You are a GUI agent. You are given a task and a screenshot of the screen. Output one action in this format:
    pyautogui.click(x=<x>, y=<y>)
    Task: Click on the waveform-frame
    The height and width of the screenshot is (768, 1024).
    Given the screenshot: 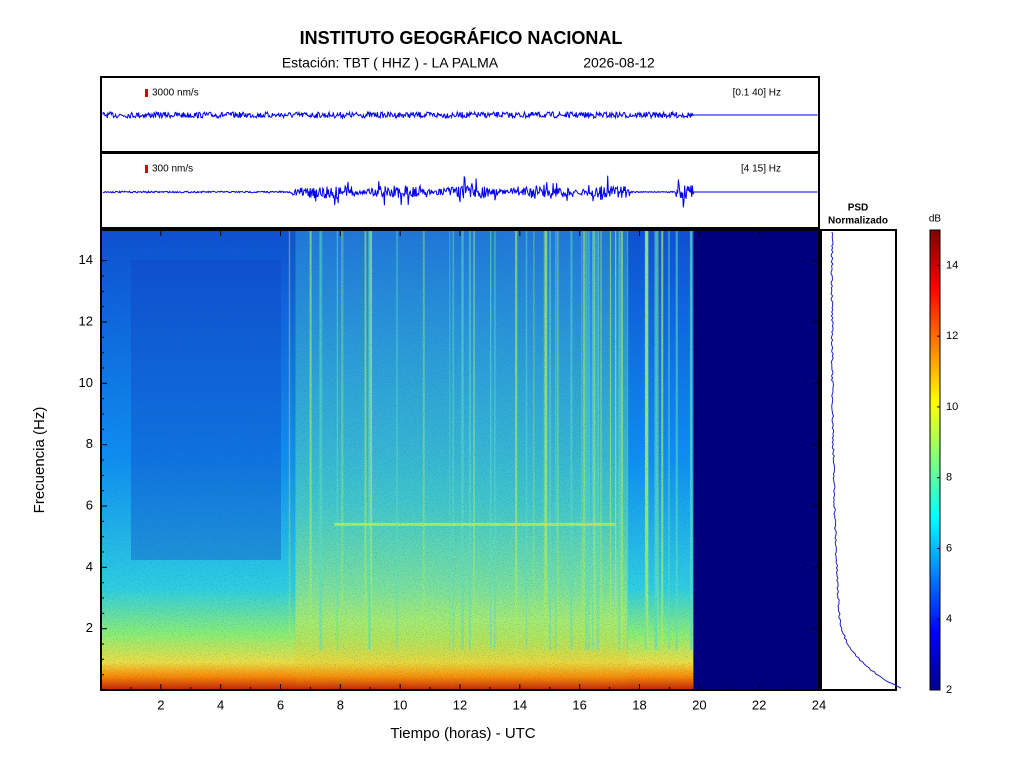 What is the action you would take?
    pyautogui.click(x=460, y=190)
    